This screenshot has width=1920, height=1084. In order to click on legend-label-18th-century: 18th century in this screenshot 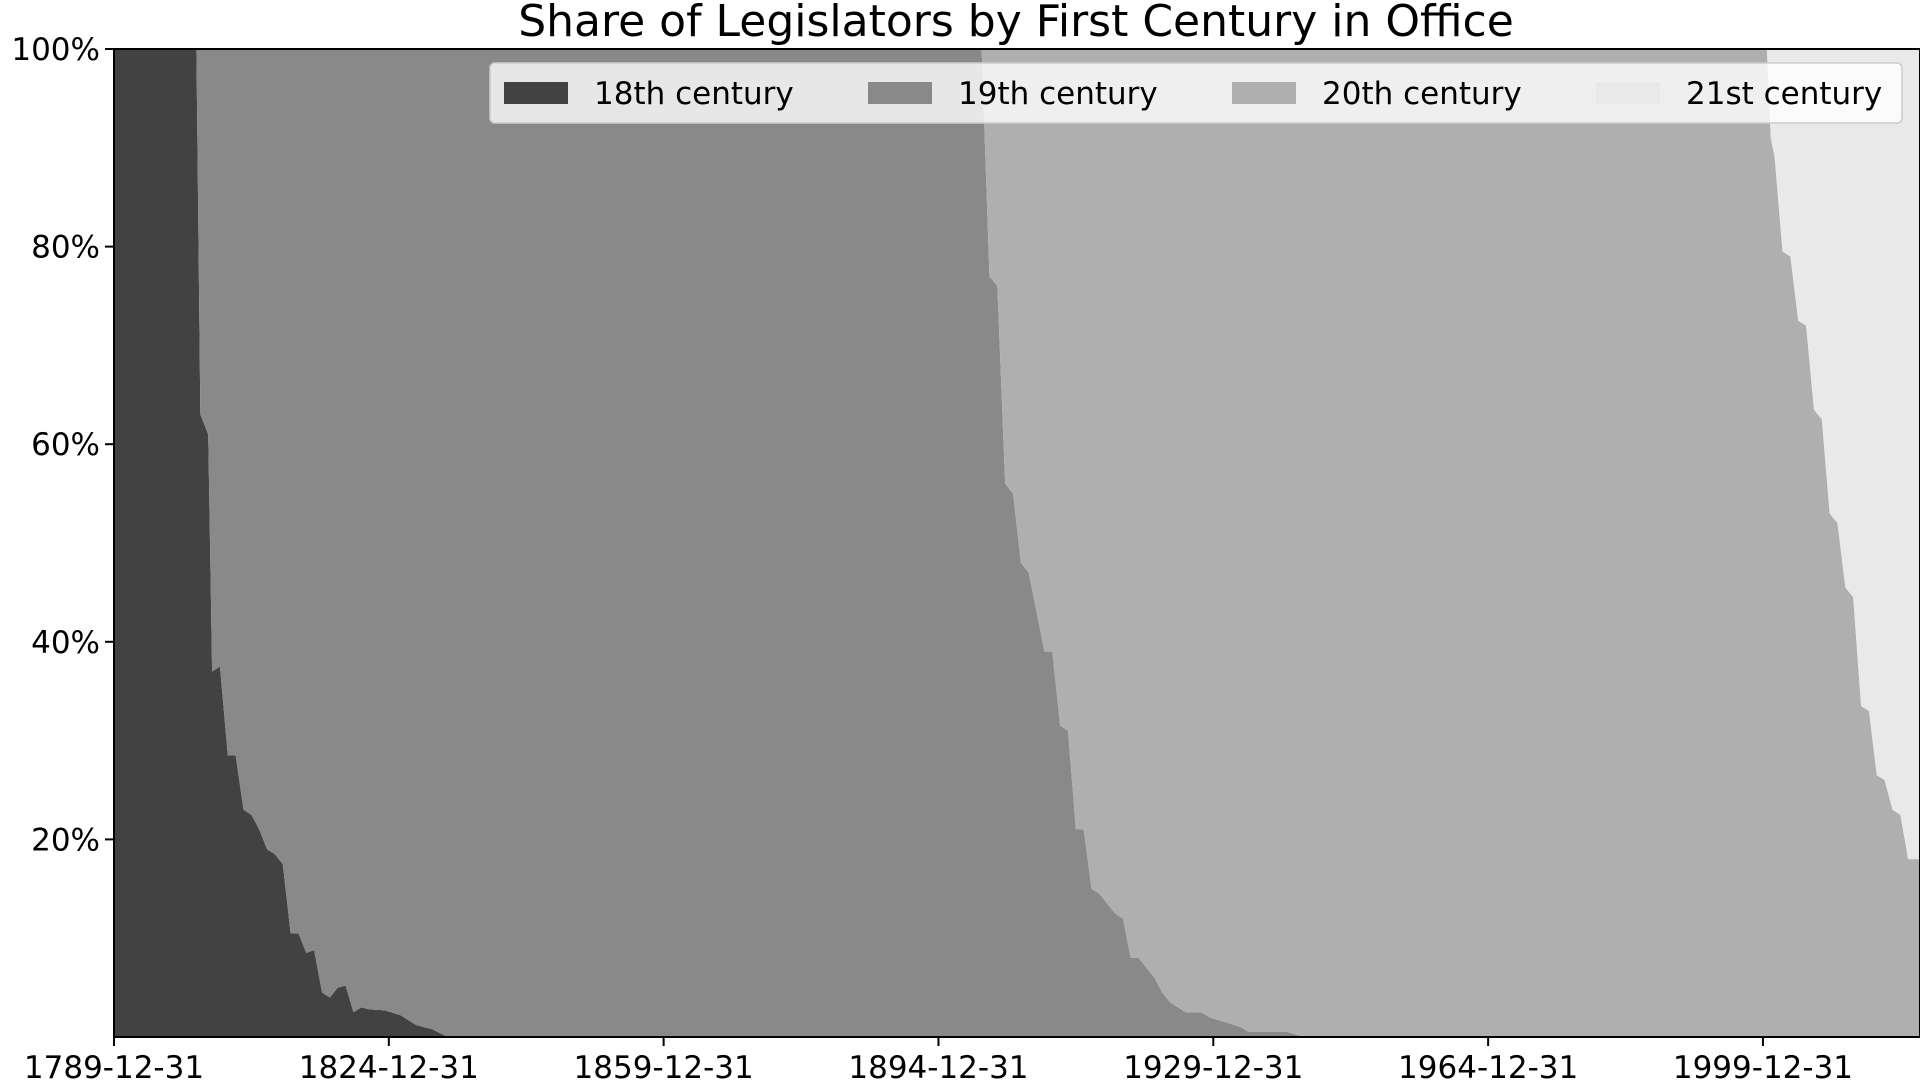, I will do `click(694, 94)`.